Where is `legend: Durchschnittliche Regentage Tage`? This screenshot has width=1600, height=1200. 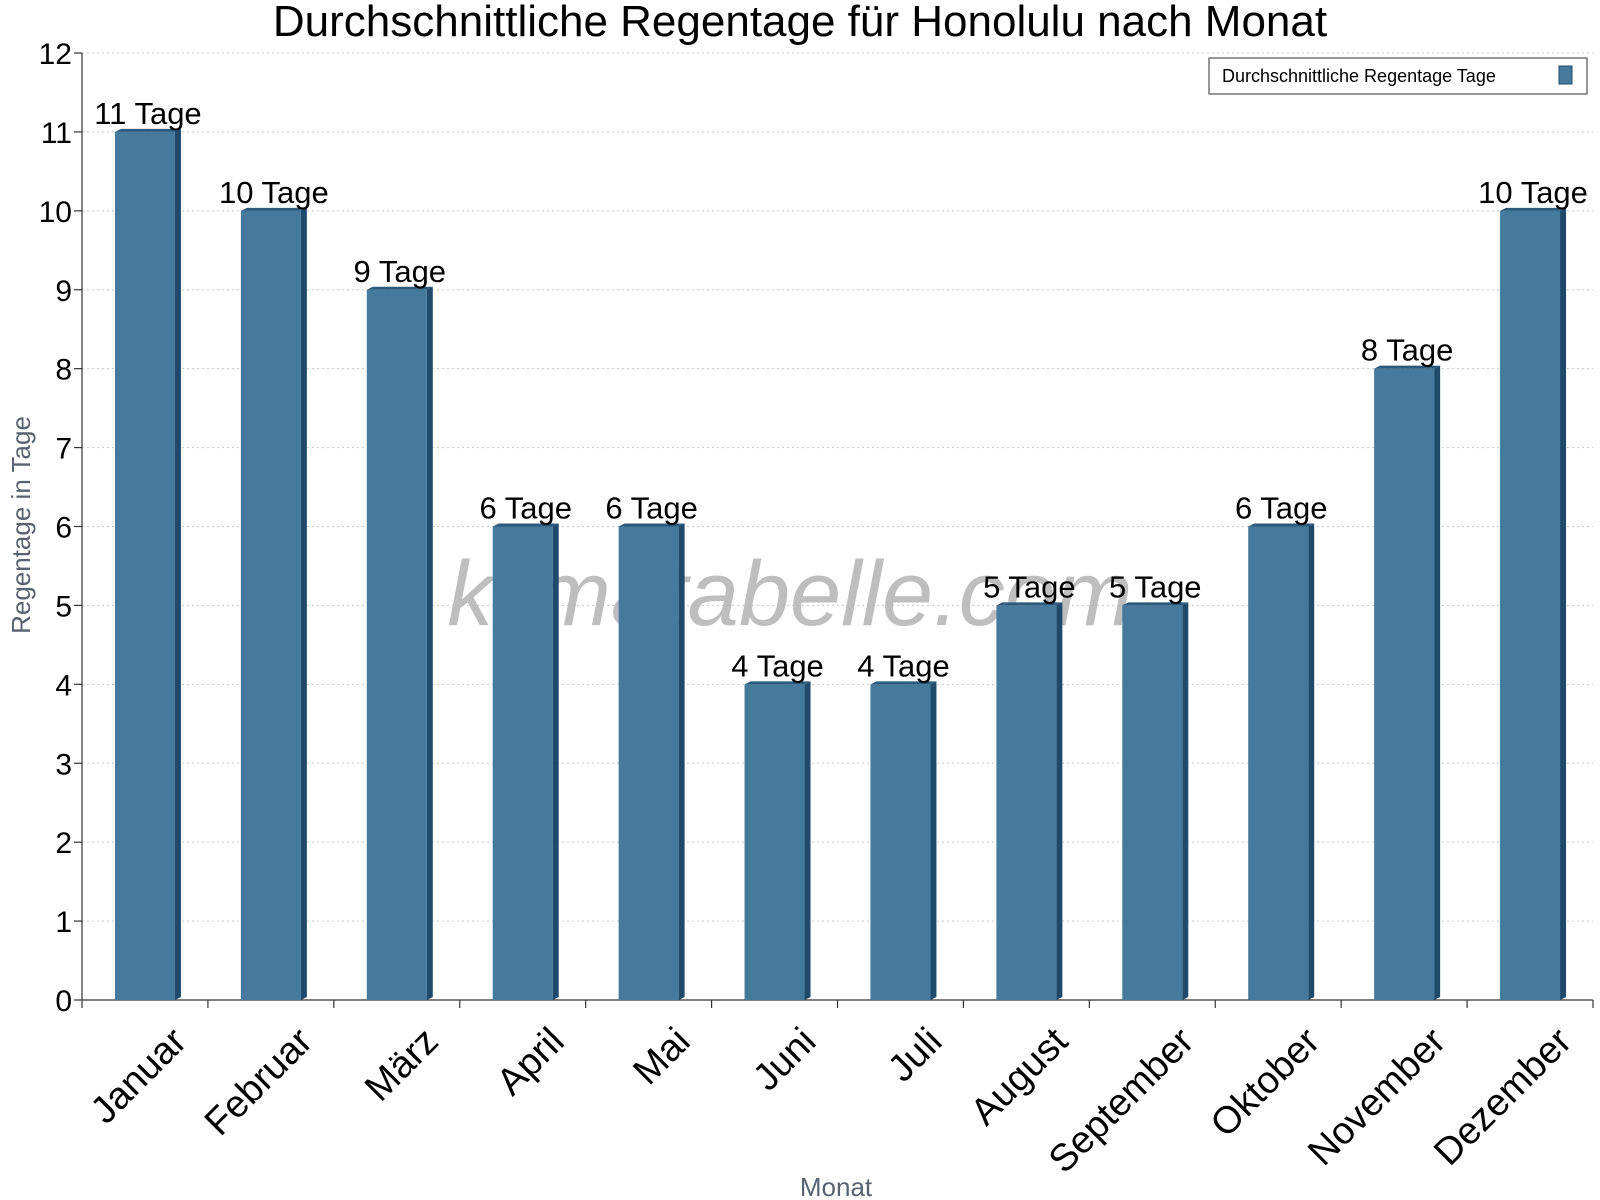 legend: Durchschnittliche Regentage Tage is located at coordinates (1398, 76).